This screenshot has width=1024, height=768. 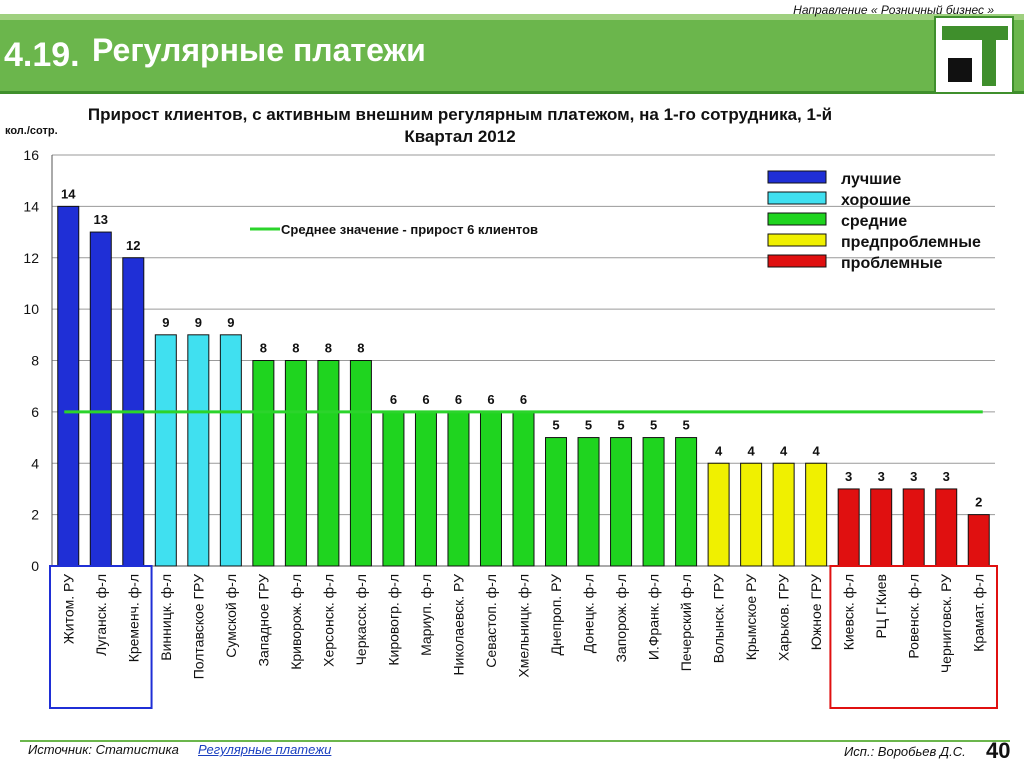 I want to click on x-tick-label: Луганск. ф-л, so click(x=101, y=615).